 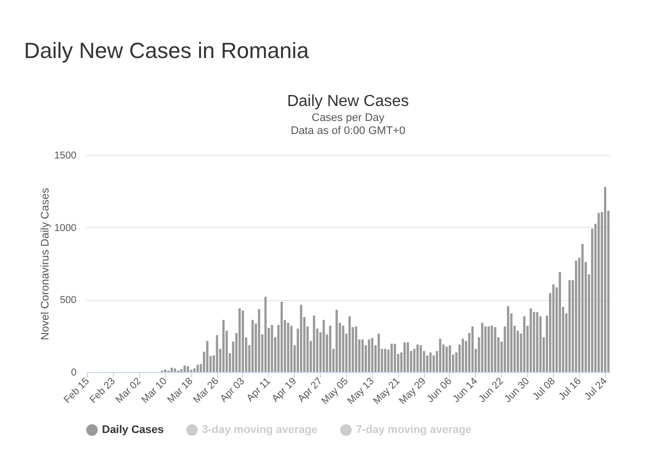 I want to click on y-axis-title: Novel Coronavirus Daily Cases, so click(x=45, y=263).